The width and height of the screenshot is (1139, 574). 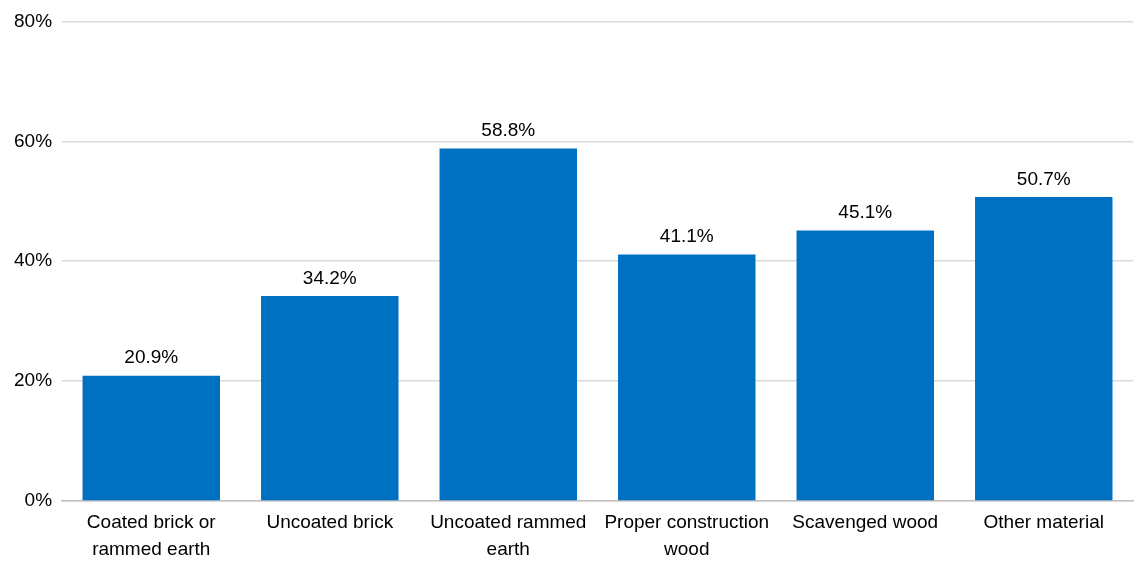 What do you see at coordinates (33, 20) in the screenshot?
I see `y-tick-label: 80%` at bounding box center [33, 20].